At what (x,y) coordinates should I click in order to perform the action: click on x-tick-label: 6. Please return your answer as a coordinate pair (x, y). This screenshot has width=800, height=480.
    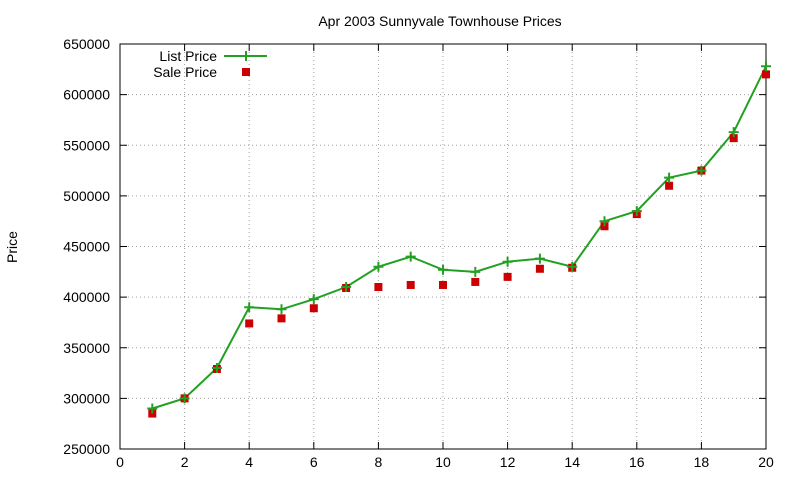
    Looking at the image, I should click on (314, 462).